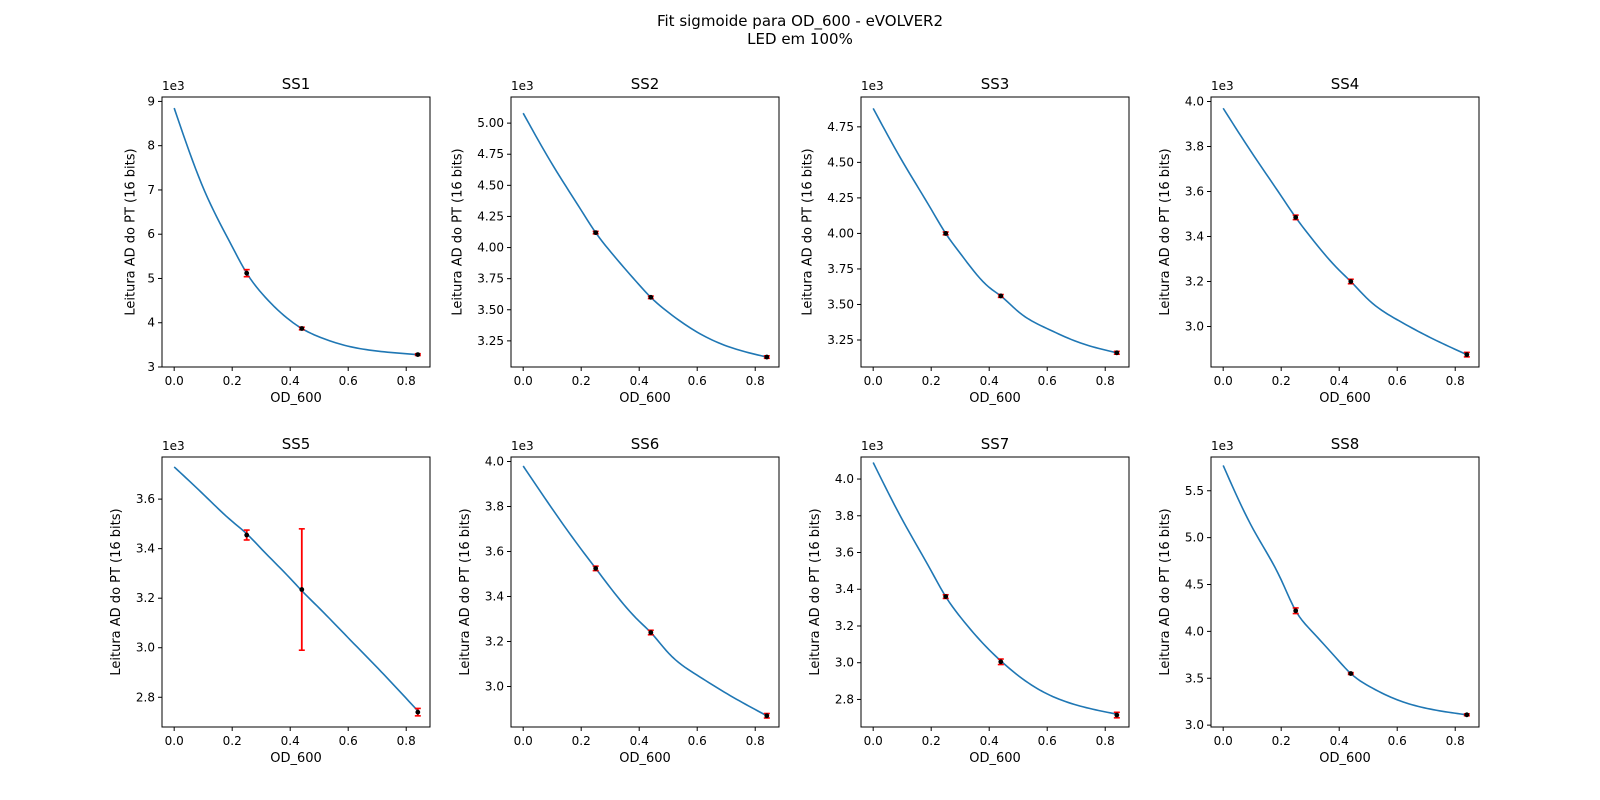  Describe the element at coordinates (1194, 678) in the screenshot. I see `y-tick-label: 3.5` at that location.